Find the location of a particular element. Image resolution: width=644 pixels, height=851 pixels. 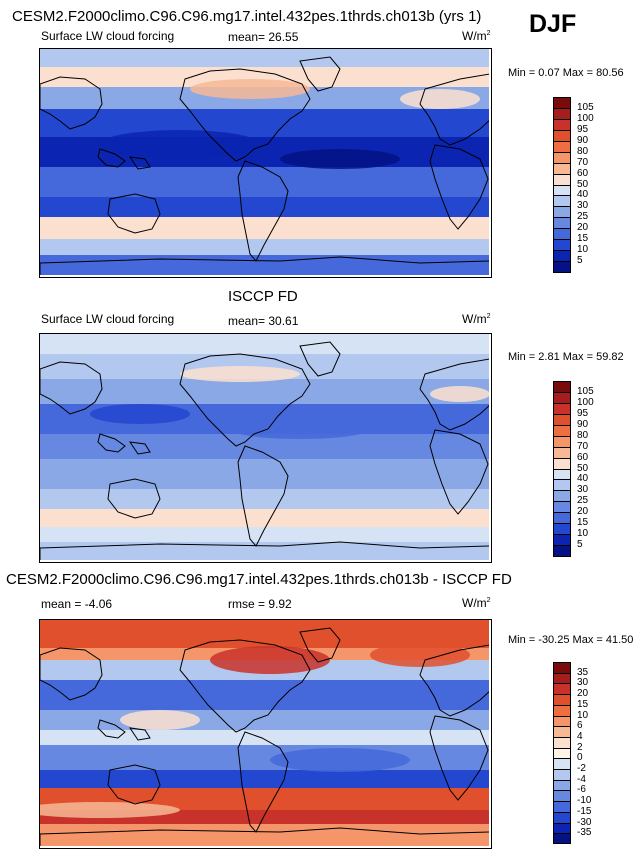

colorbar-label: -10 is located at coordinates (584, 801).